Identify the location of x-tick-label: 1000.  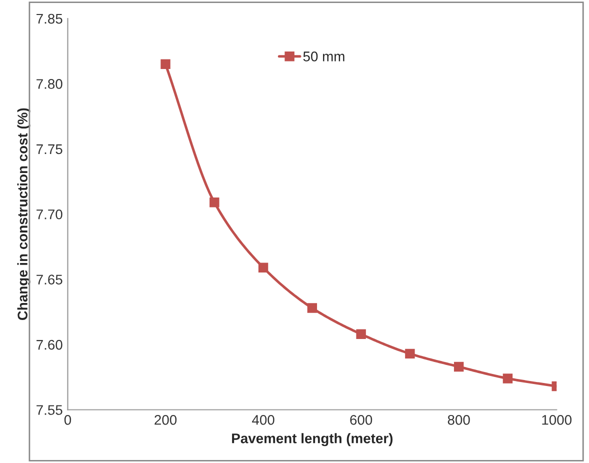
(557, 419).